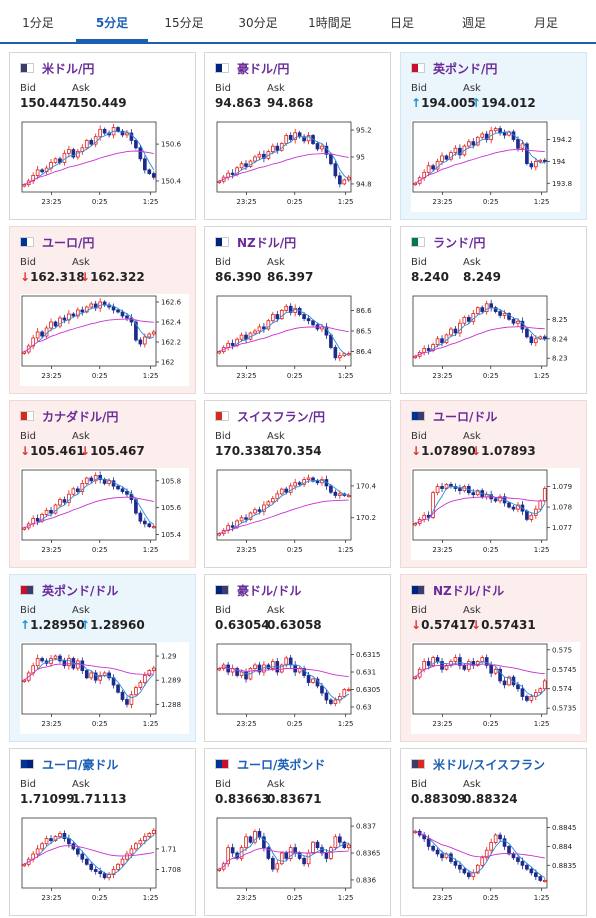 This screenshot has width=596, height=918. What do you see at coordinates (258, 23) in the screenshot?
I see `tab-3: 30分足` at bounding box center [258, 23].